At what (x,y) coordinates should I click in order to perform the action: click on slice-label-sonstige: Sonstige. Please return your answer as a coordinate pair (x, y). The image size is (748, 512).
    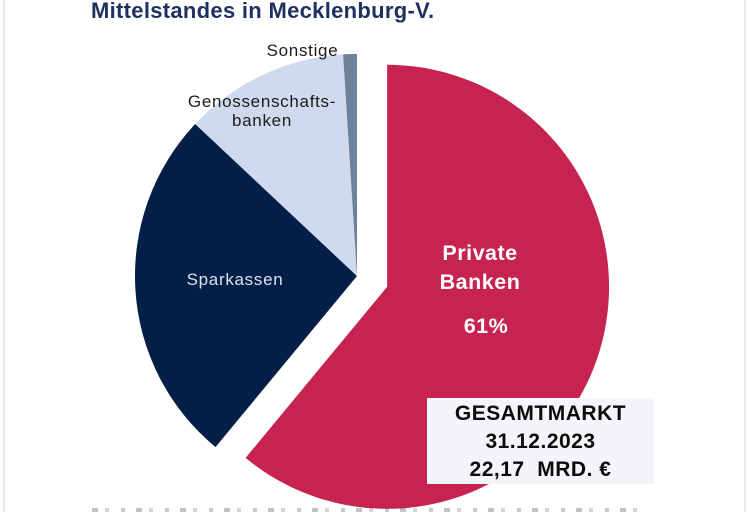
    Looking at the image, I should click on (302, 50).